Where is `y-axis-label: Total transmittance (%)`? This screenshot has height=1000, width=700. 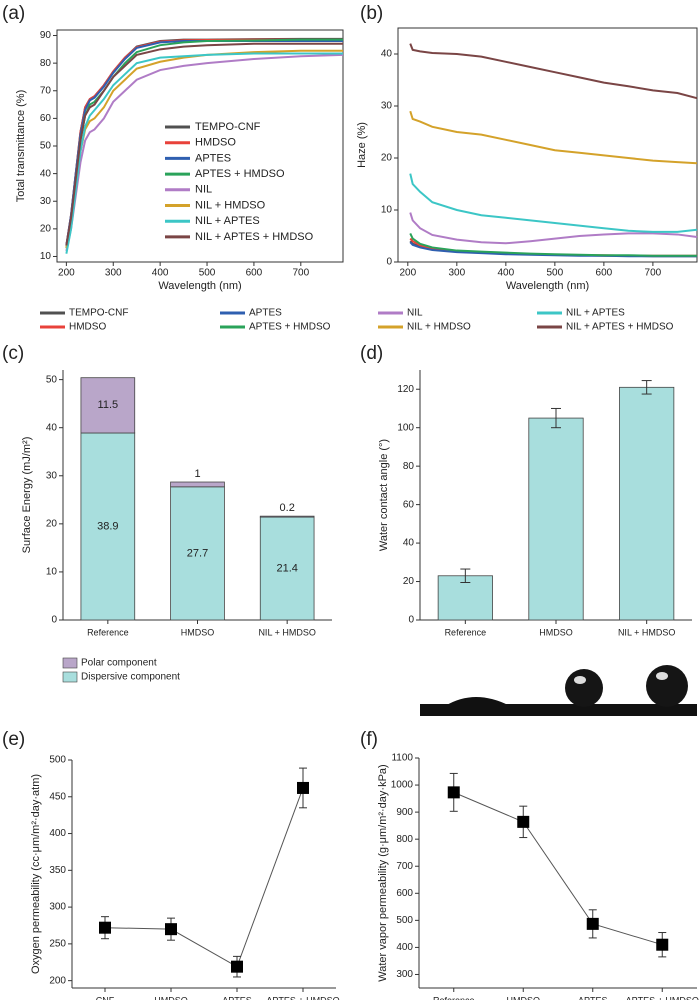
y-axis-label: Total transmittance (%) is located at coordinates (21, 146).